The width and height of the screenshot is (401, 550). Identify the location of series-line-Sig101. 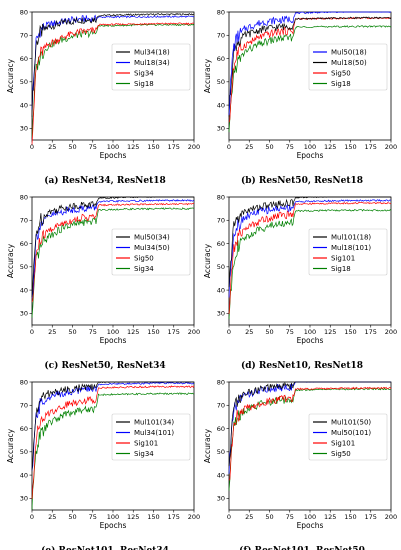
(310, 433).